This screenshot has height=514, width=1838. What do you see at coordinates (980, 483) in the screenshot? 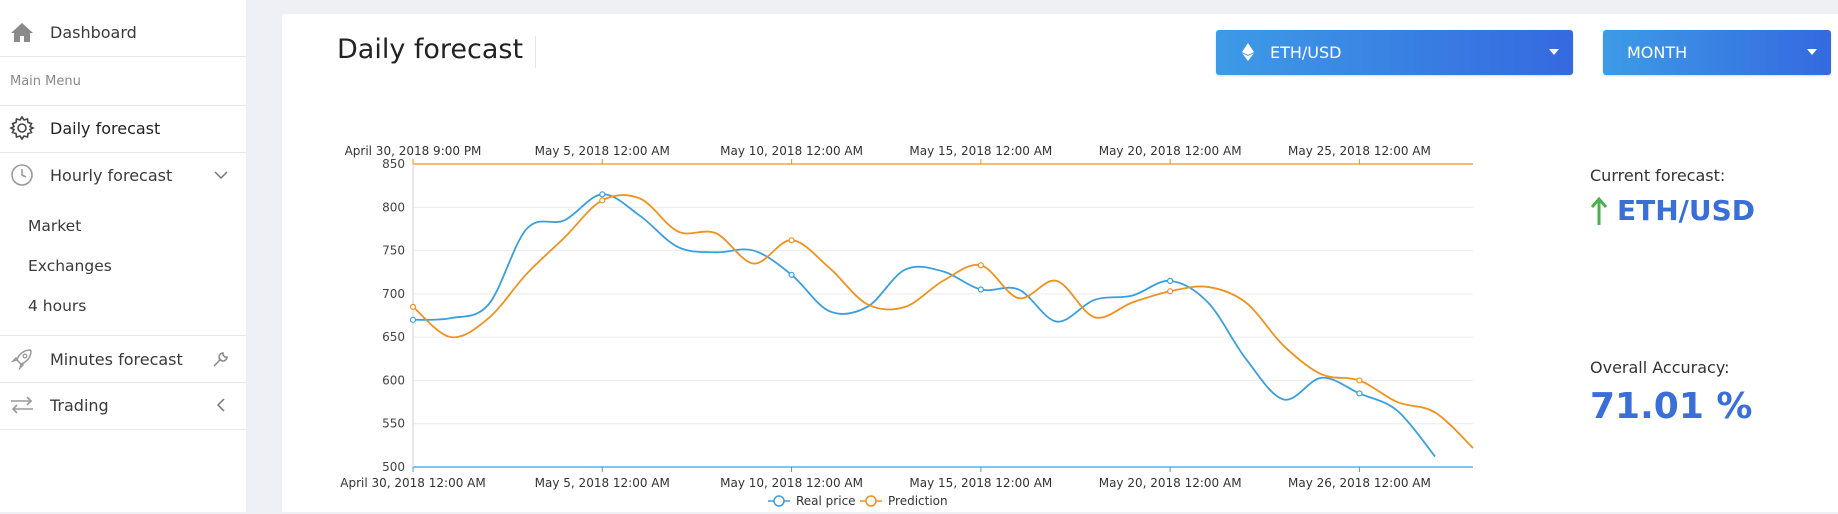
I see `bottom-x-tick-label: May 15, 2018 12:00 AM` at bounding box center [980, 483].